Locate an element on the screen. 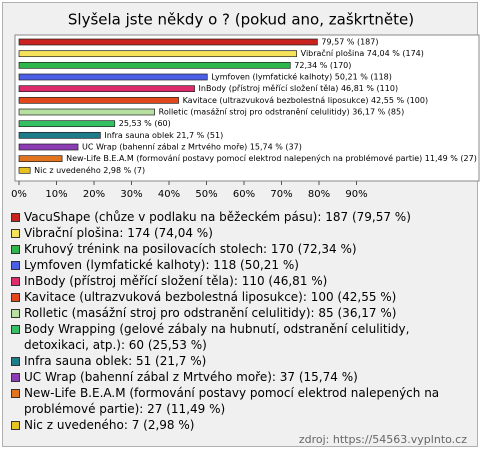  value-label: 79,57 % (187) is located at coordinates (349, 42).